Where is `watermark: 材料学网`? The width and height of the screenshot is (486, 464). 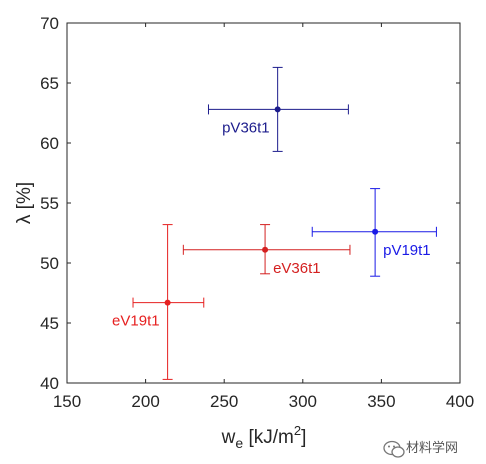
watermark: 材料学网 is located at coordinates (420, 449).